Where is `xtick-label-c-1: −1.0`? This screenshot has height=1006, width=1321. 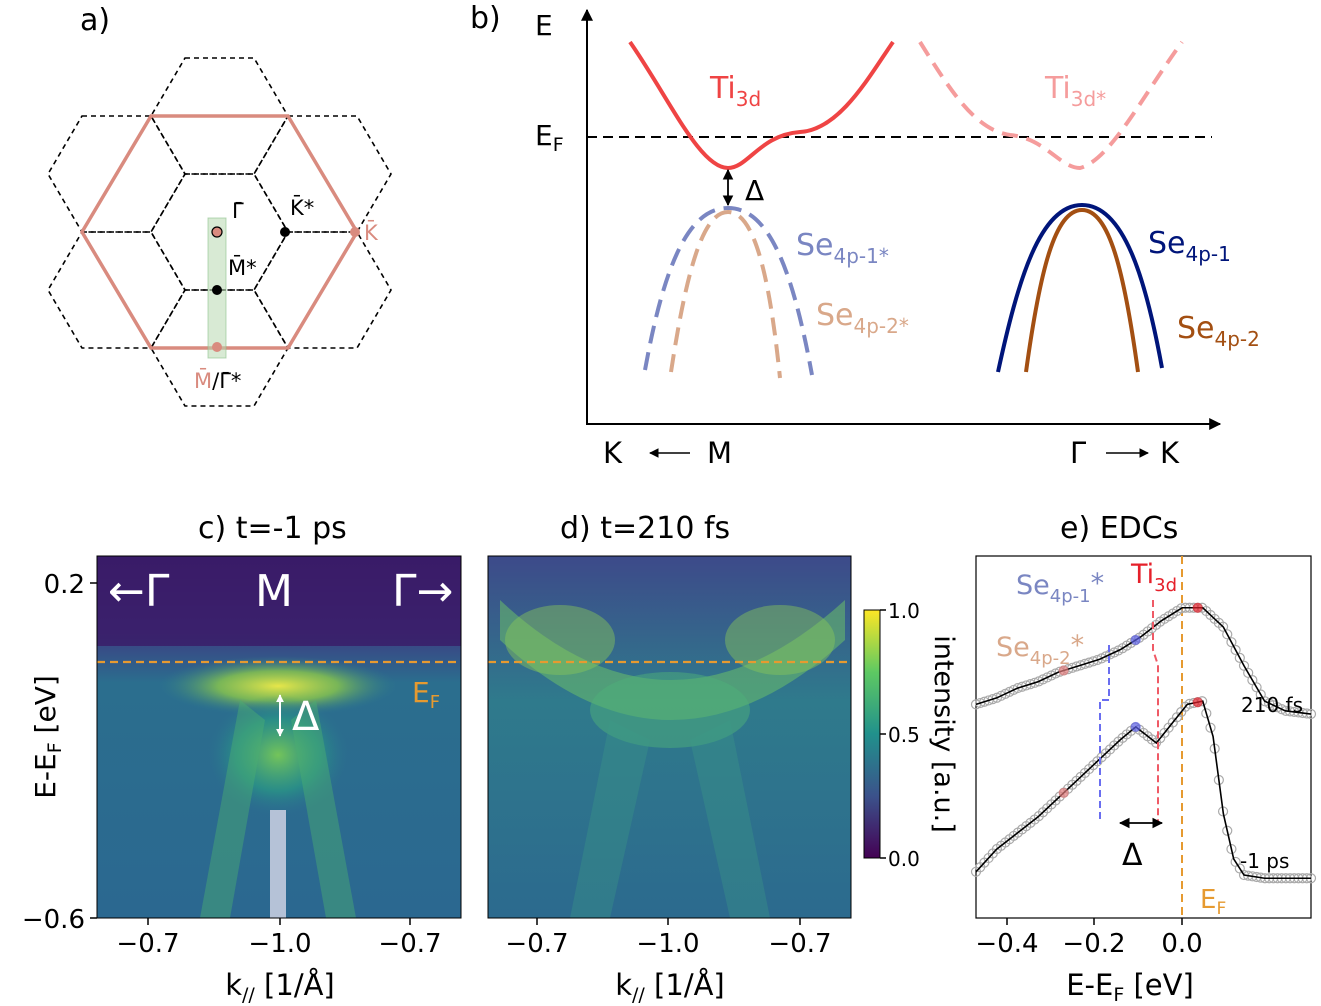 xtick-label-c-1: −1.0 is located at coordinates (279, 944).